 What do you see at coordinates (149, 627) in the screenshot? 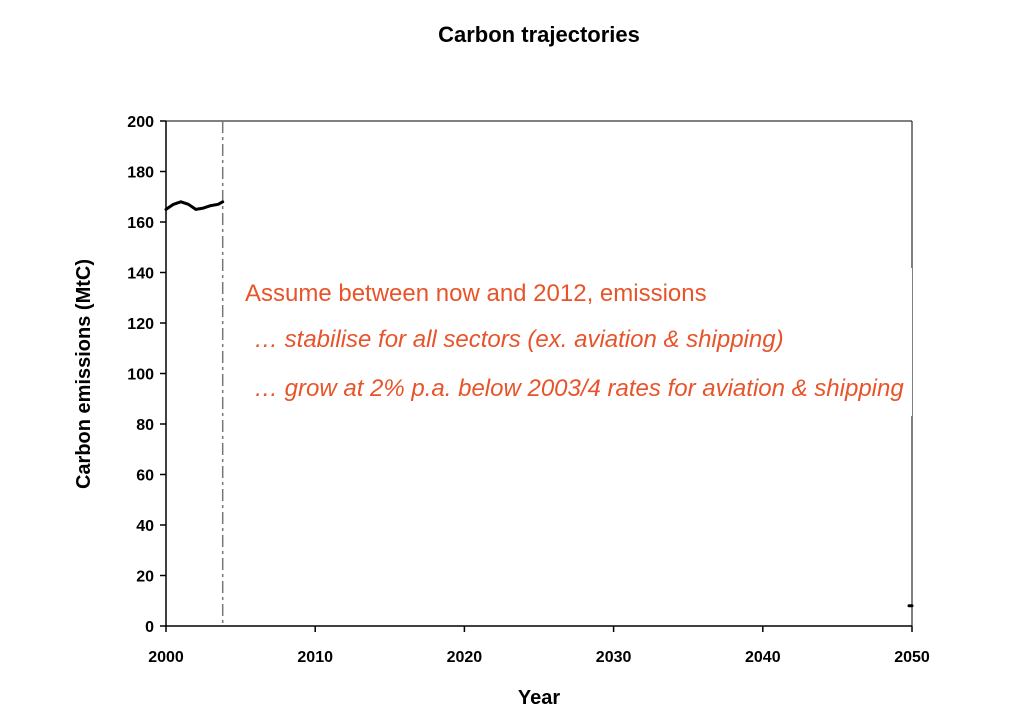
I see `y-tick-label: 0` at bounding box center [149, 627].